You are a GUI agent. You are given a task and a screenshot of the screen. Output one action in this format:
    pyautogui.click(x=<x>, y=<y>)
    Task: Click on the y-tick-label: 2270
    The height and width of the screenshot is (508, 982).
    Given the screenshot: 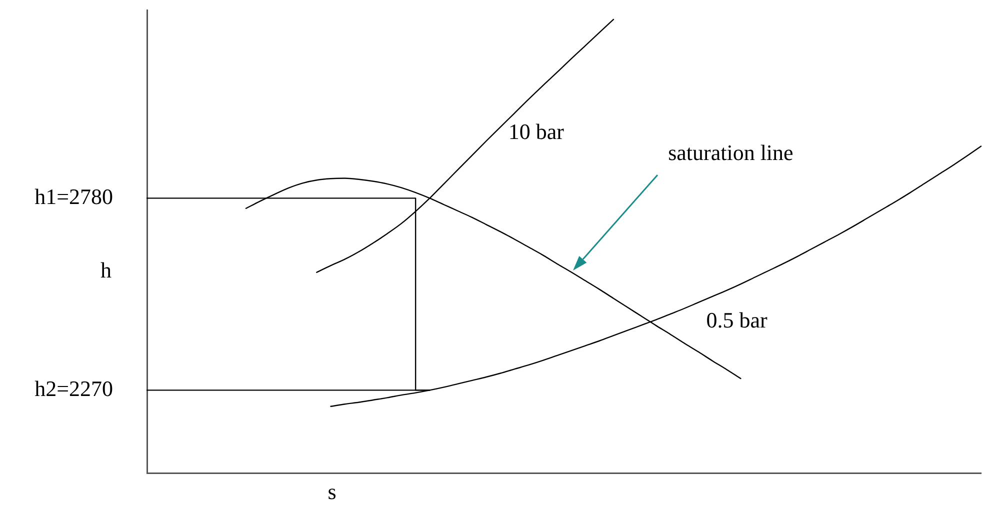 What is the action you would take?
    pyautogui.click(x=91, y=388)
    